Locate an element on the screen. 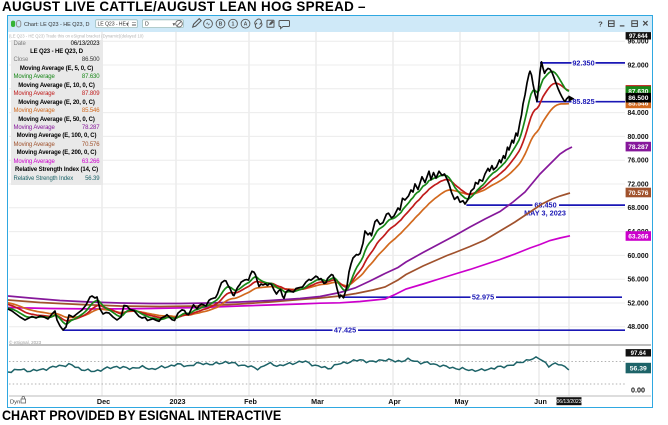  svg-text: 96.000 is located at coordinates (637, 42).